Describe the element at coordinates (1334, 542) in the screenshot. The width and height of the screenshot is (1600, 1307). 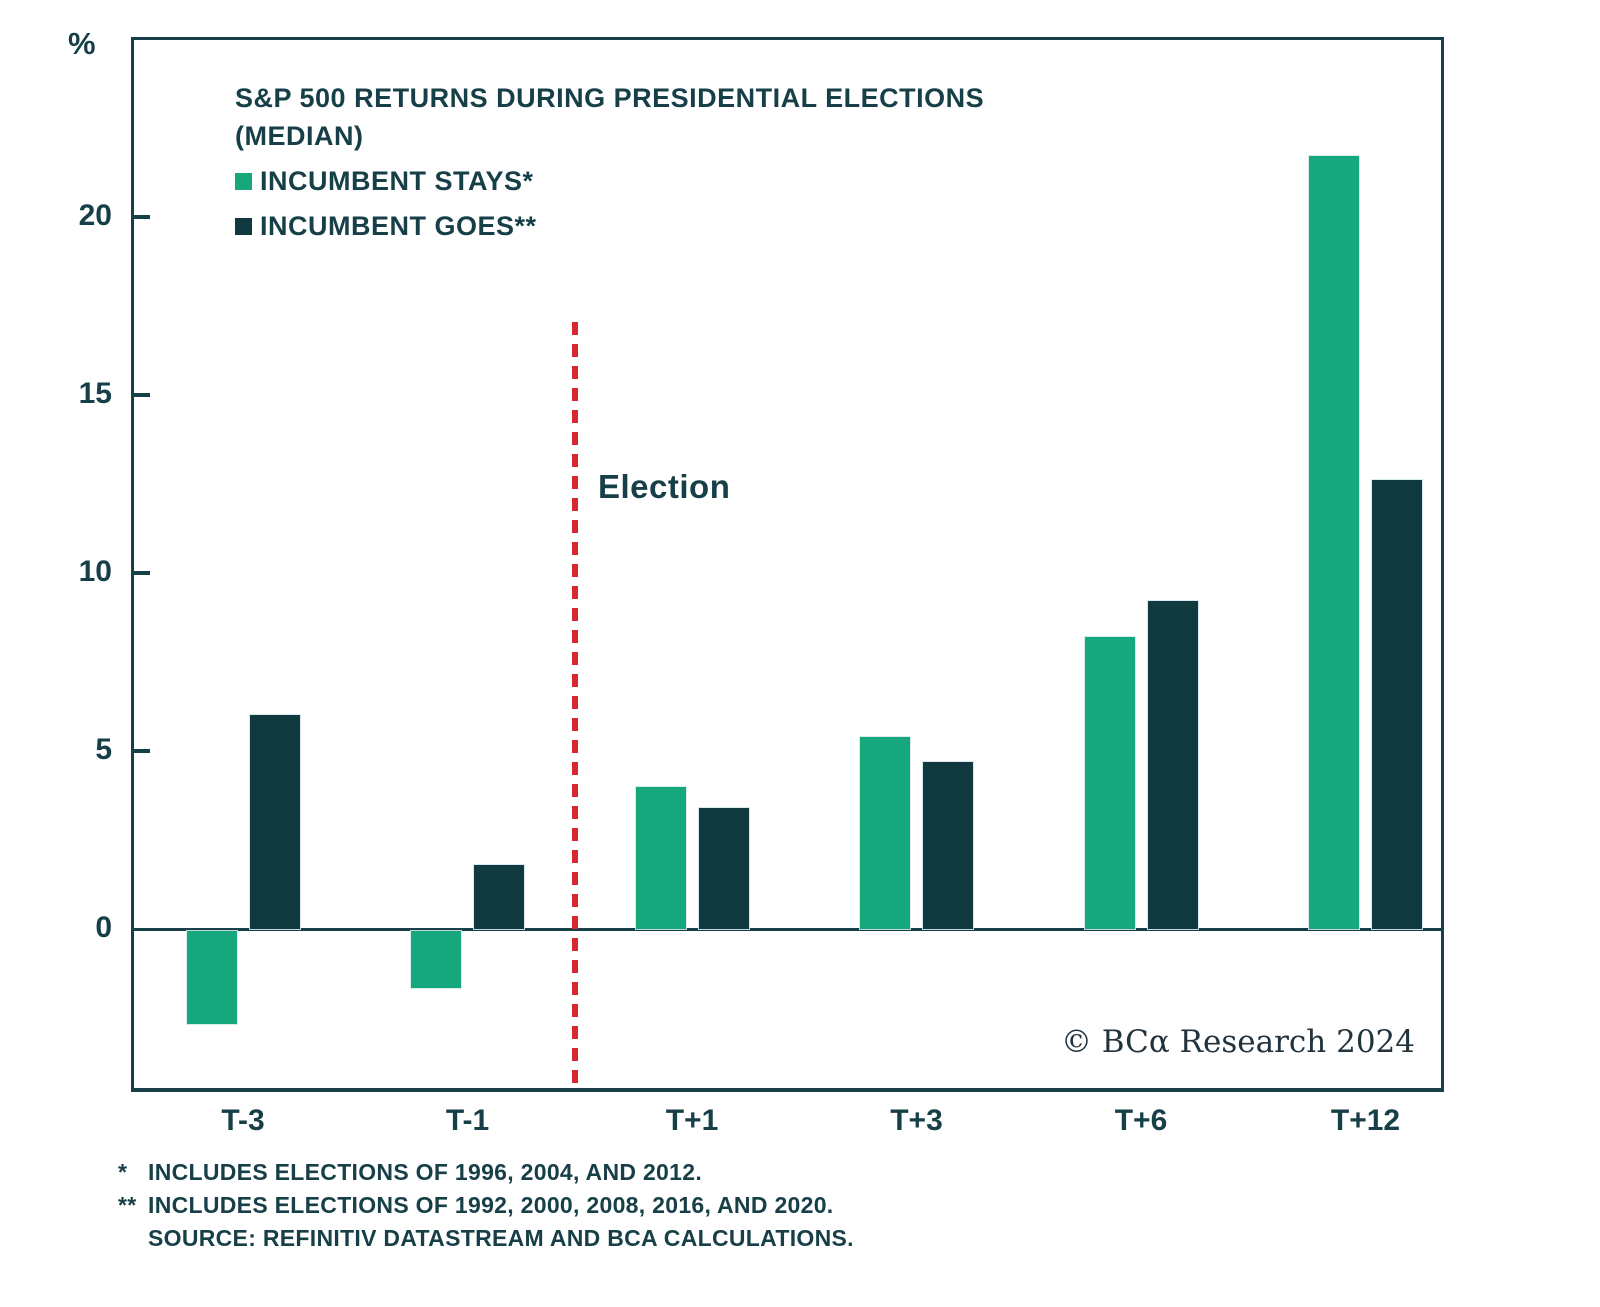
I see `bar-stays-T+12` at that location.